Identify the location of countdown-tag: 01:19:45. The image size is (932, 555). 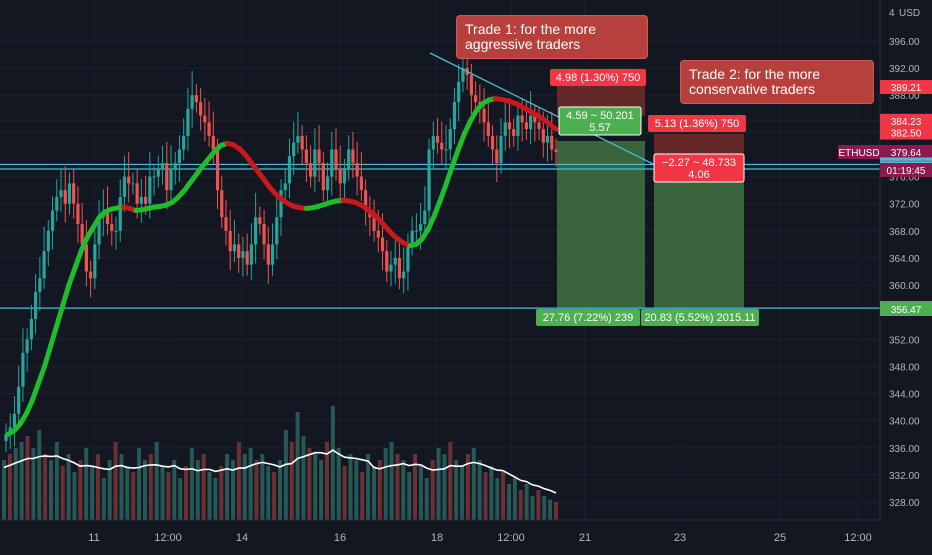
(906, 170).